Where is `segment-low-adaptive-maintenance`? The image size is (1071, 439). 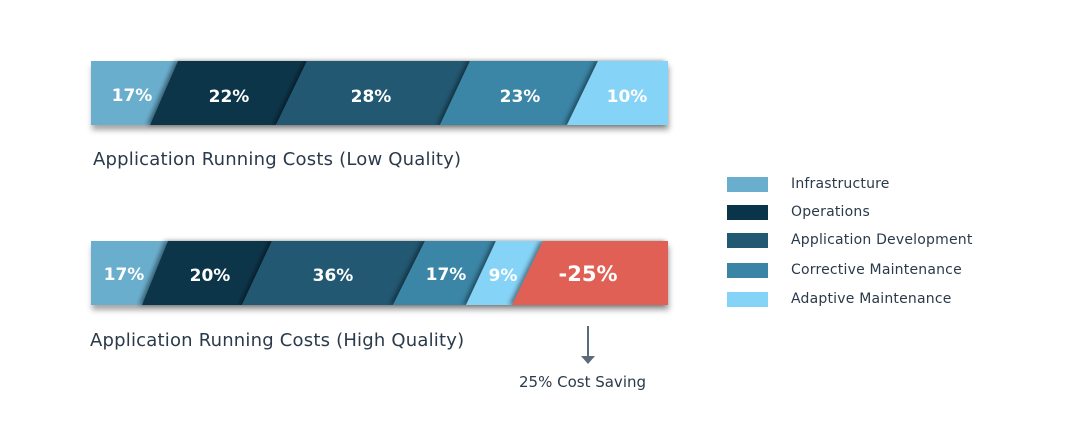 segment-low-adaptive-maintenance is located at coordinates (617, 93).